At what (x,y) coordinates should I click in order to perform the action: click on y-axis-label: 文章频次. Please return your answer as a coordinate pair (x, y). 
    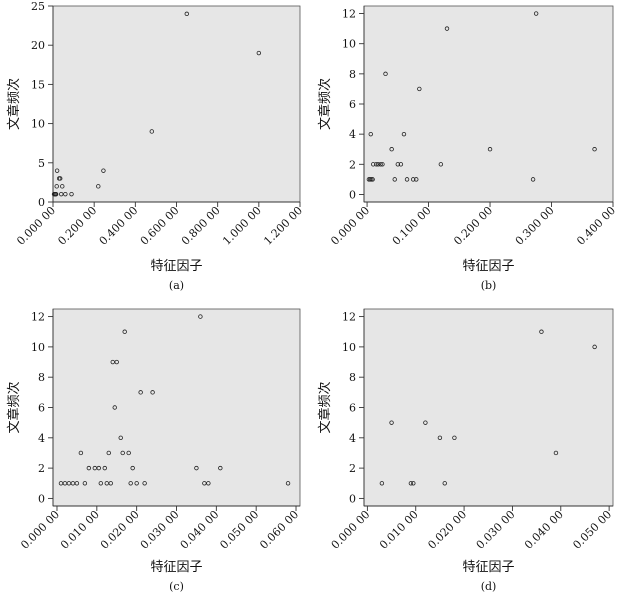
    Looking at the image, I should click on (14, 104).